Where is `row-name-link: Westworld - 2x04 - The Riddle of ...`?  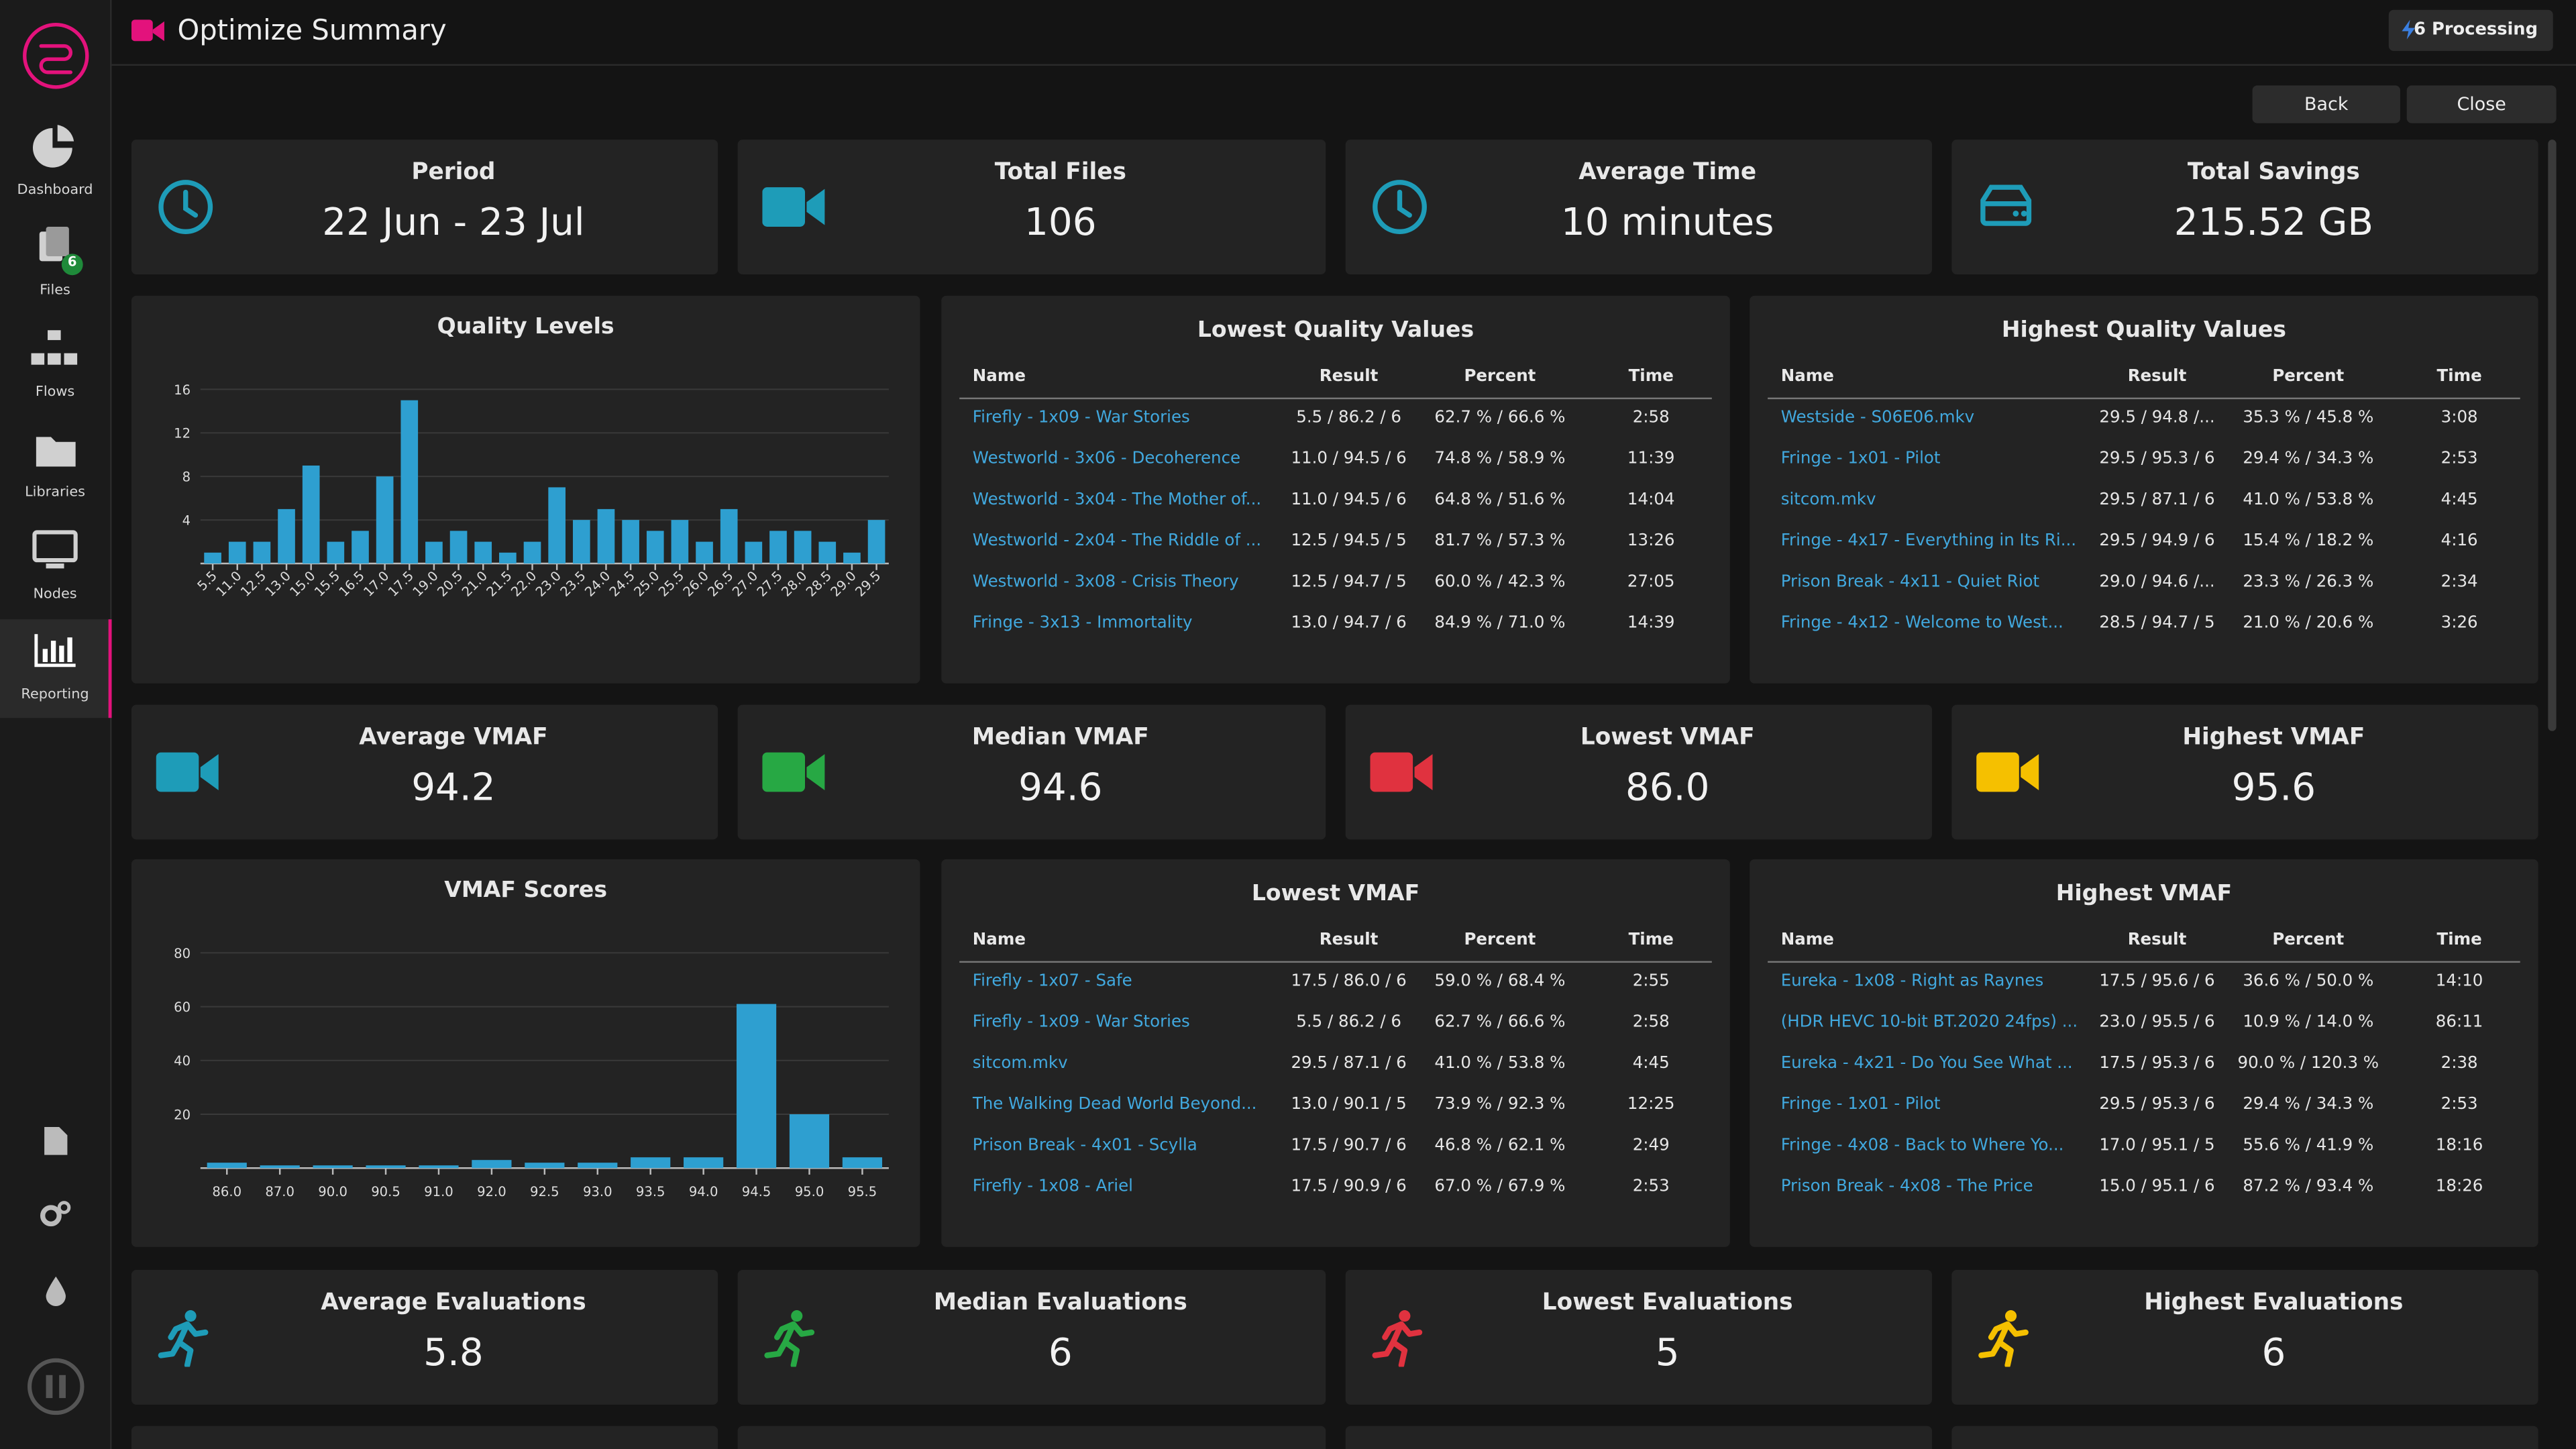 row-name-link: Westworld - 2x04 - The Riddle of ... is located at coordinates (1117, 541).